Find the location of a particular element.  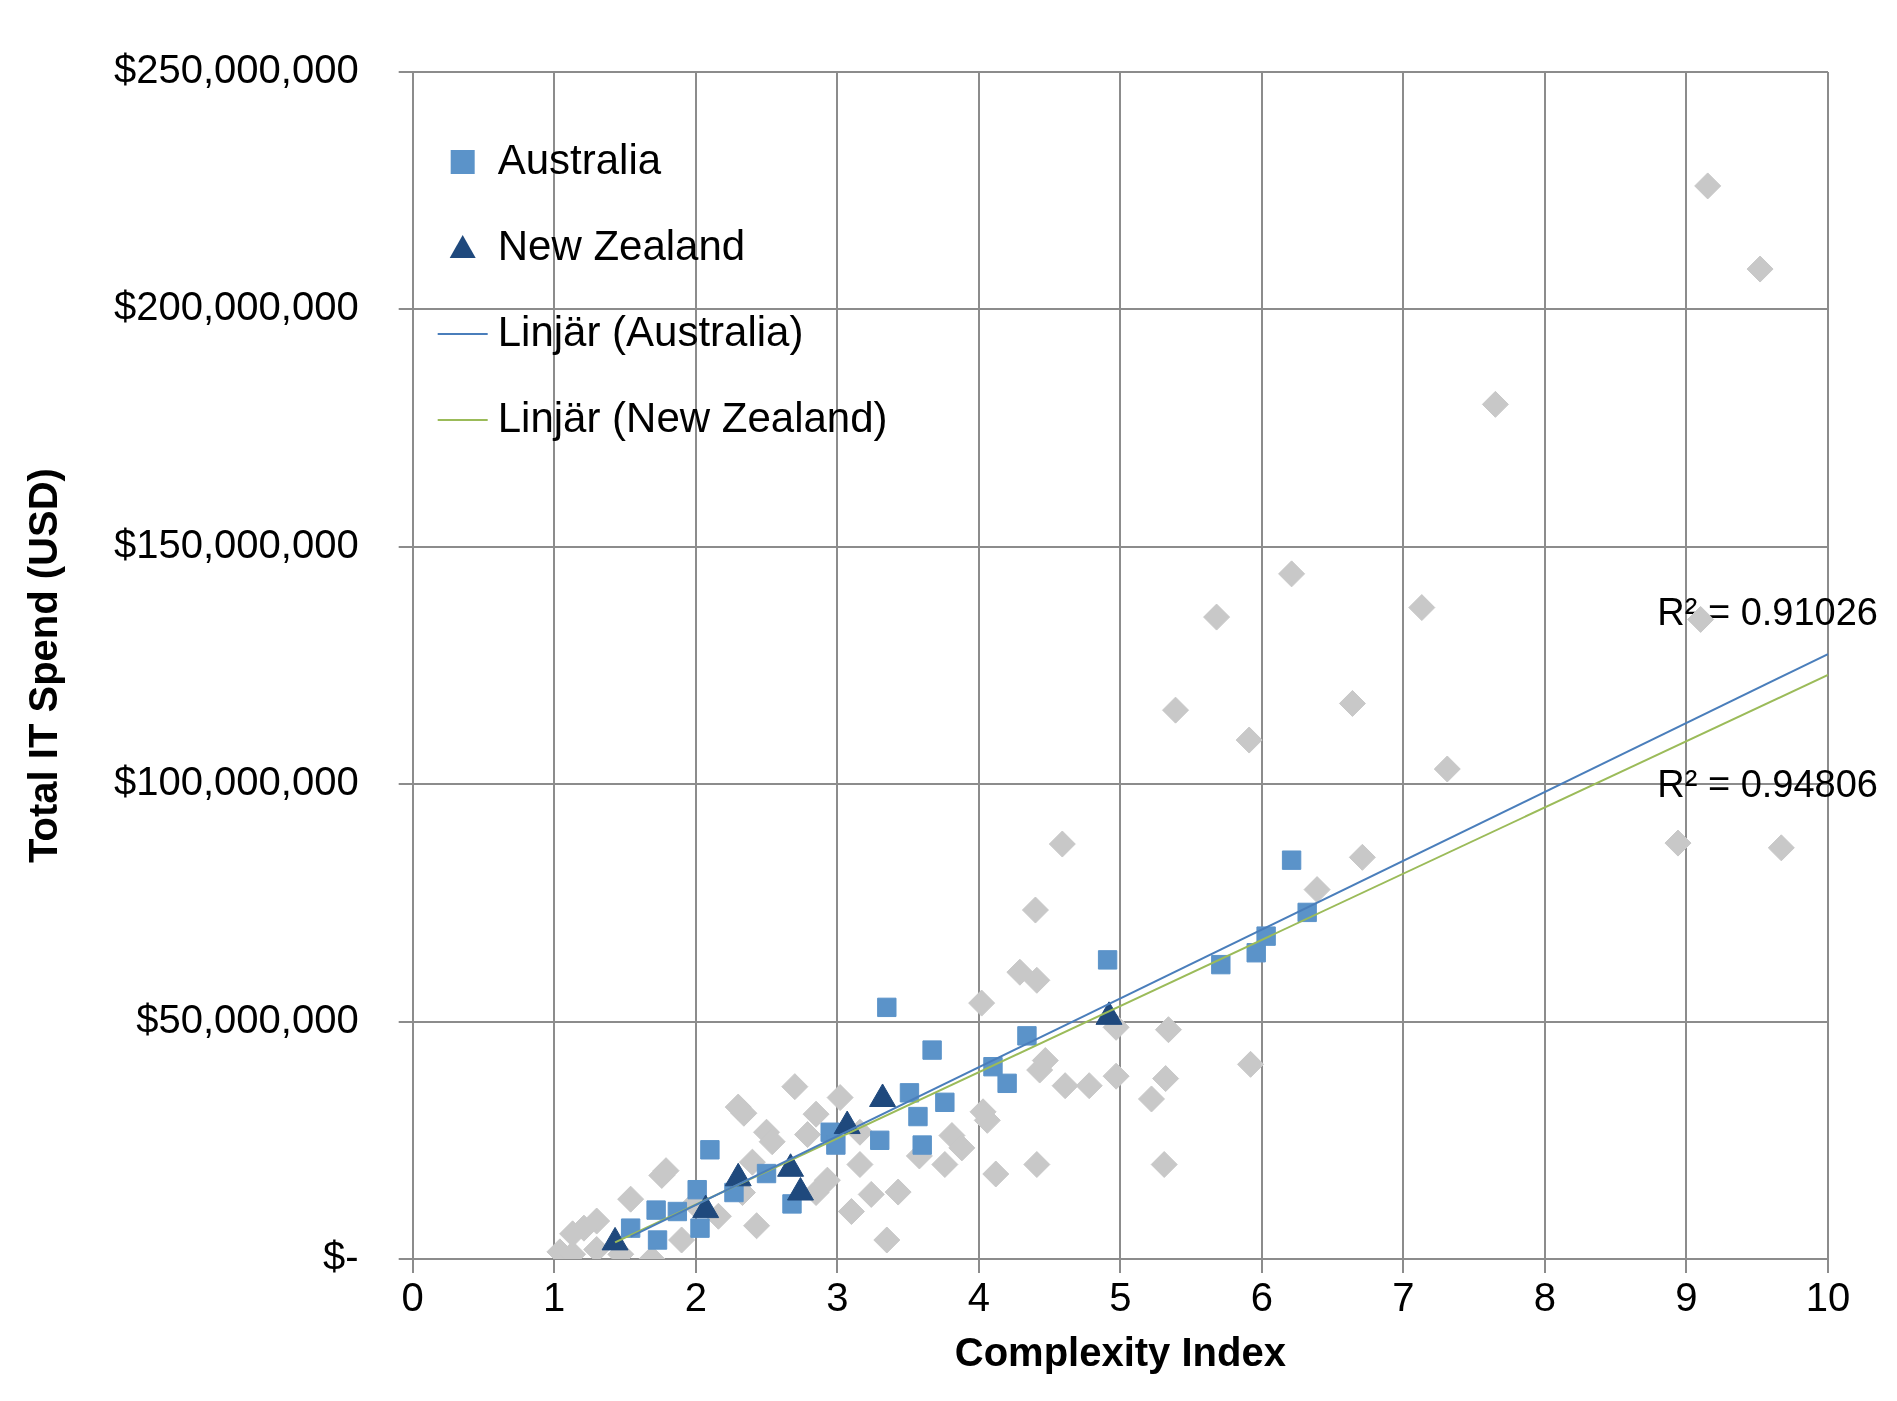

x-tick-label: 10 is located at coordinates (1828, 1297).